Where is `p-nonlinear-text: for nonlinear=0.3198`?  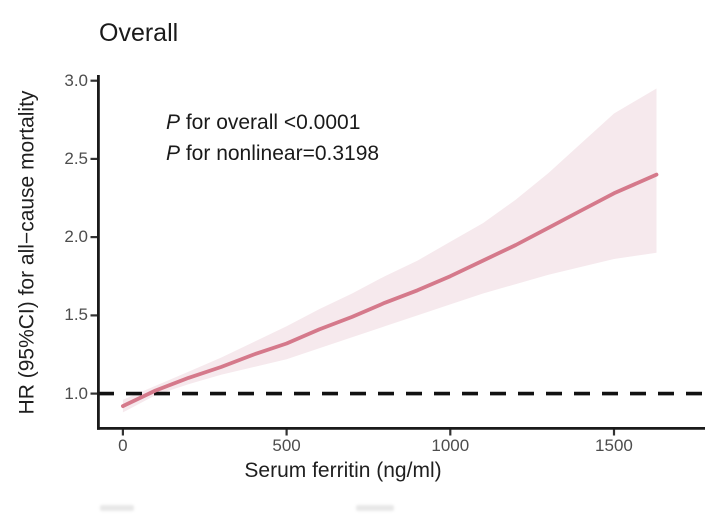
p-nonlinear-text: for nonlinear=0.3198 is located at coordinates (280, 153).